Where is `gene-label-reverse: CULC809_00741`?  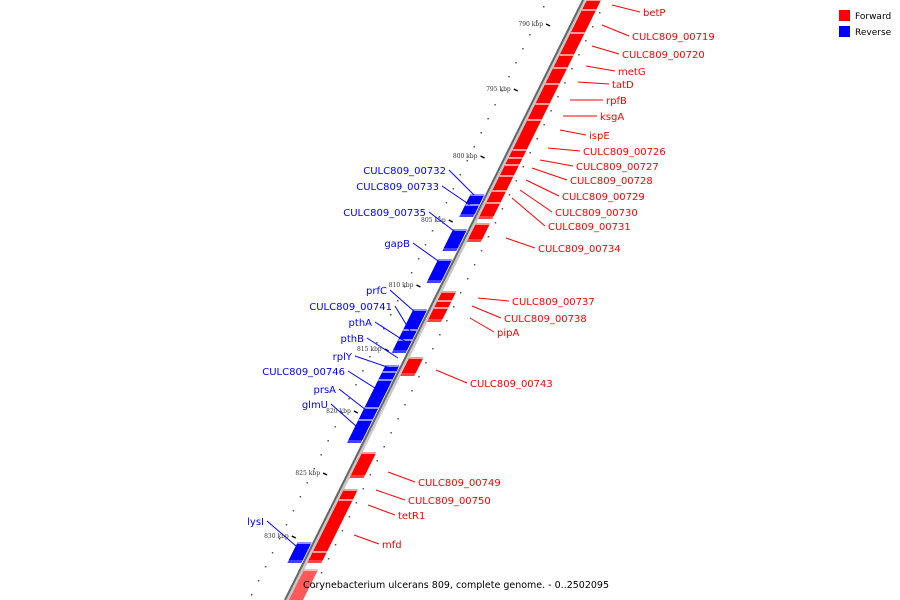 gene-label-reverse: CULC809_00741 is located at coordinates (350, 307).